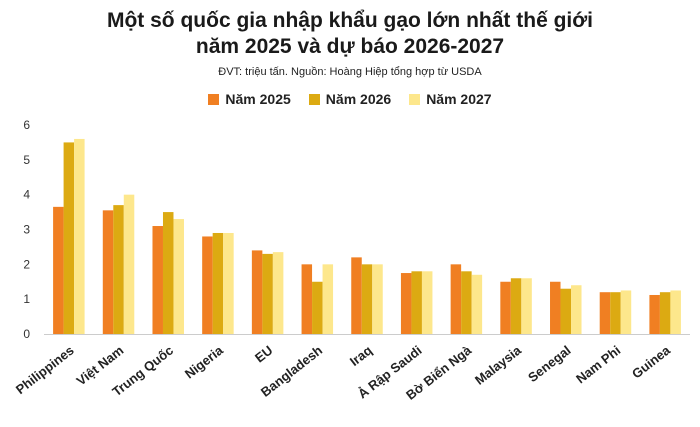  I want to click on x-category-label: Nigeria, so click(204, 361).